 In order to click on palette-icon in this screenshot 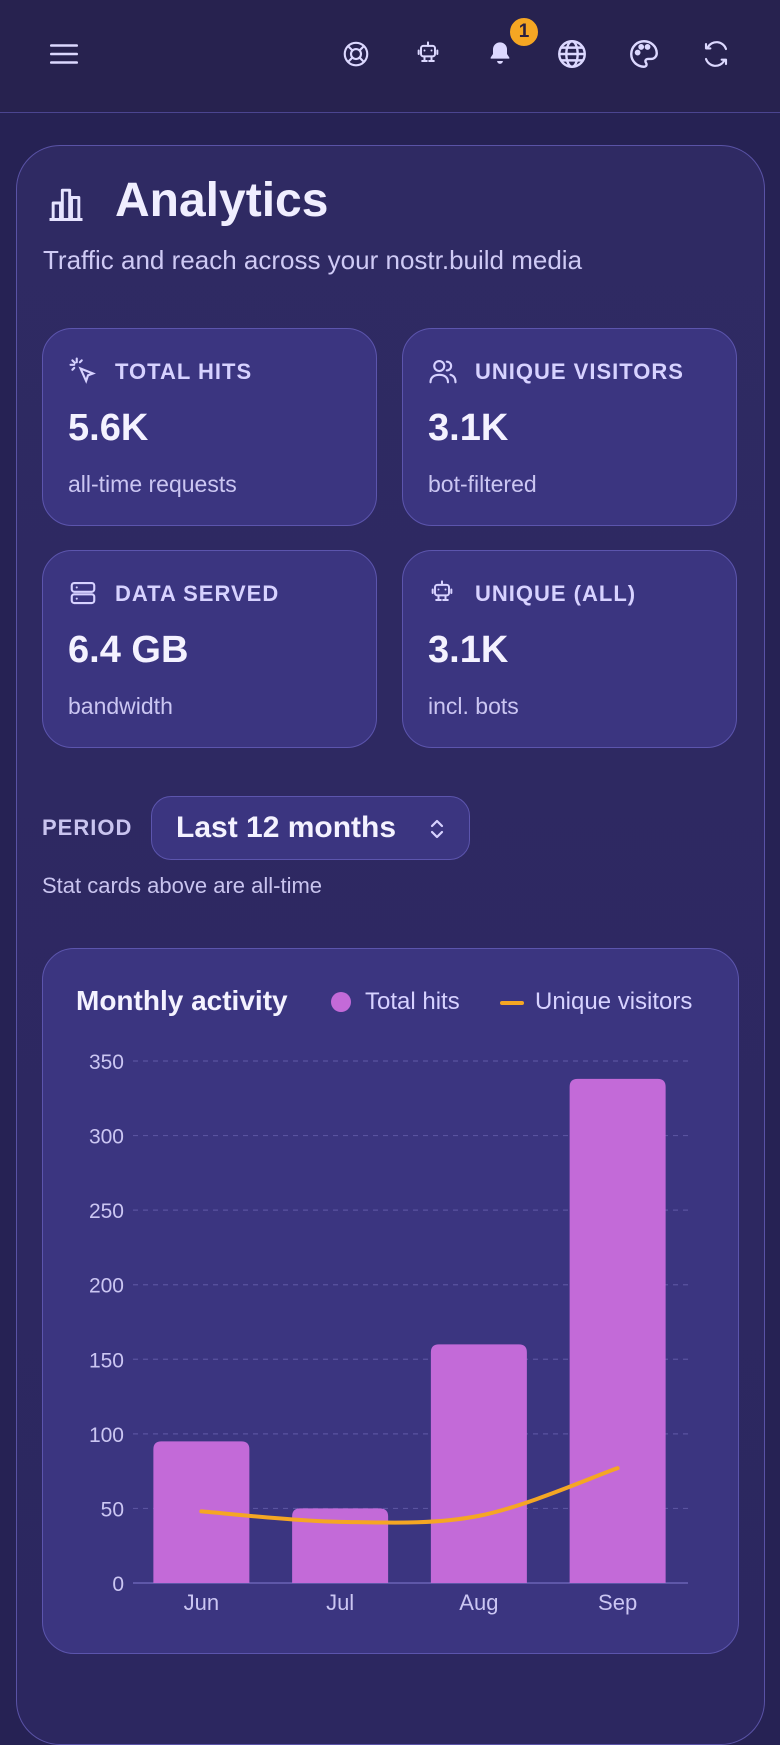, I will do `click(644, 54)`.